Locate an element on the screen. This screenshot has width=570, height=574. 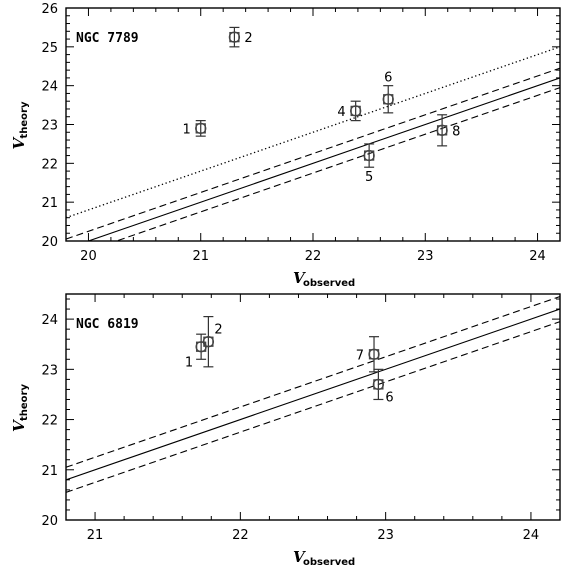
panel-title: NGC 7789 is located at coordinates (107, 38).